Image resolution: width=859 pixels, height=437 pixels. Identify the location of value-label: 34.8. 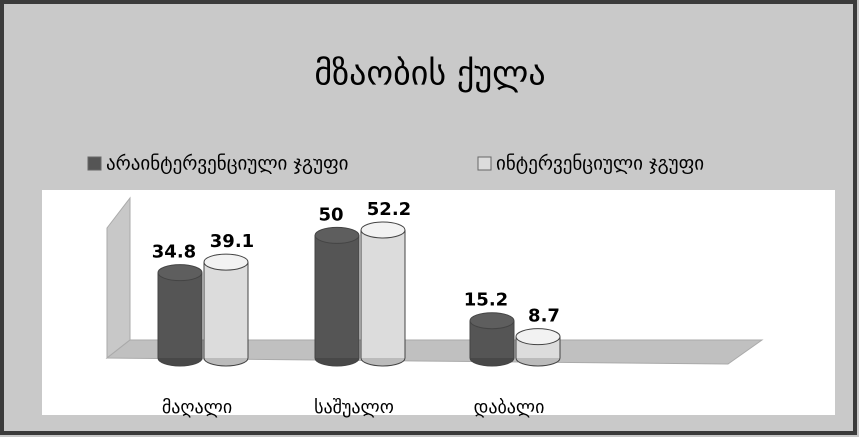
(174, 252).